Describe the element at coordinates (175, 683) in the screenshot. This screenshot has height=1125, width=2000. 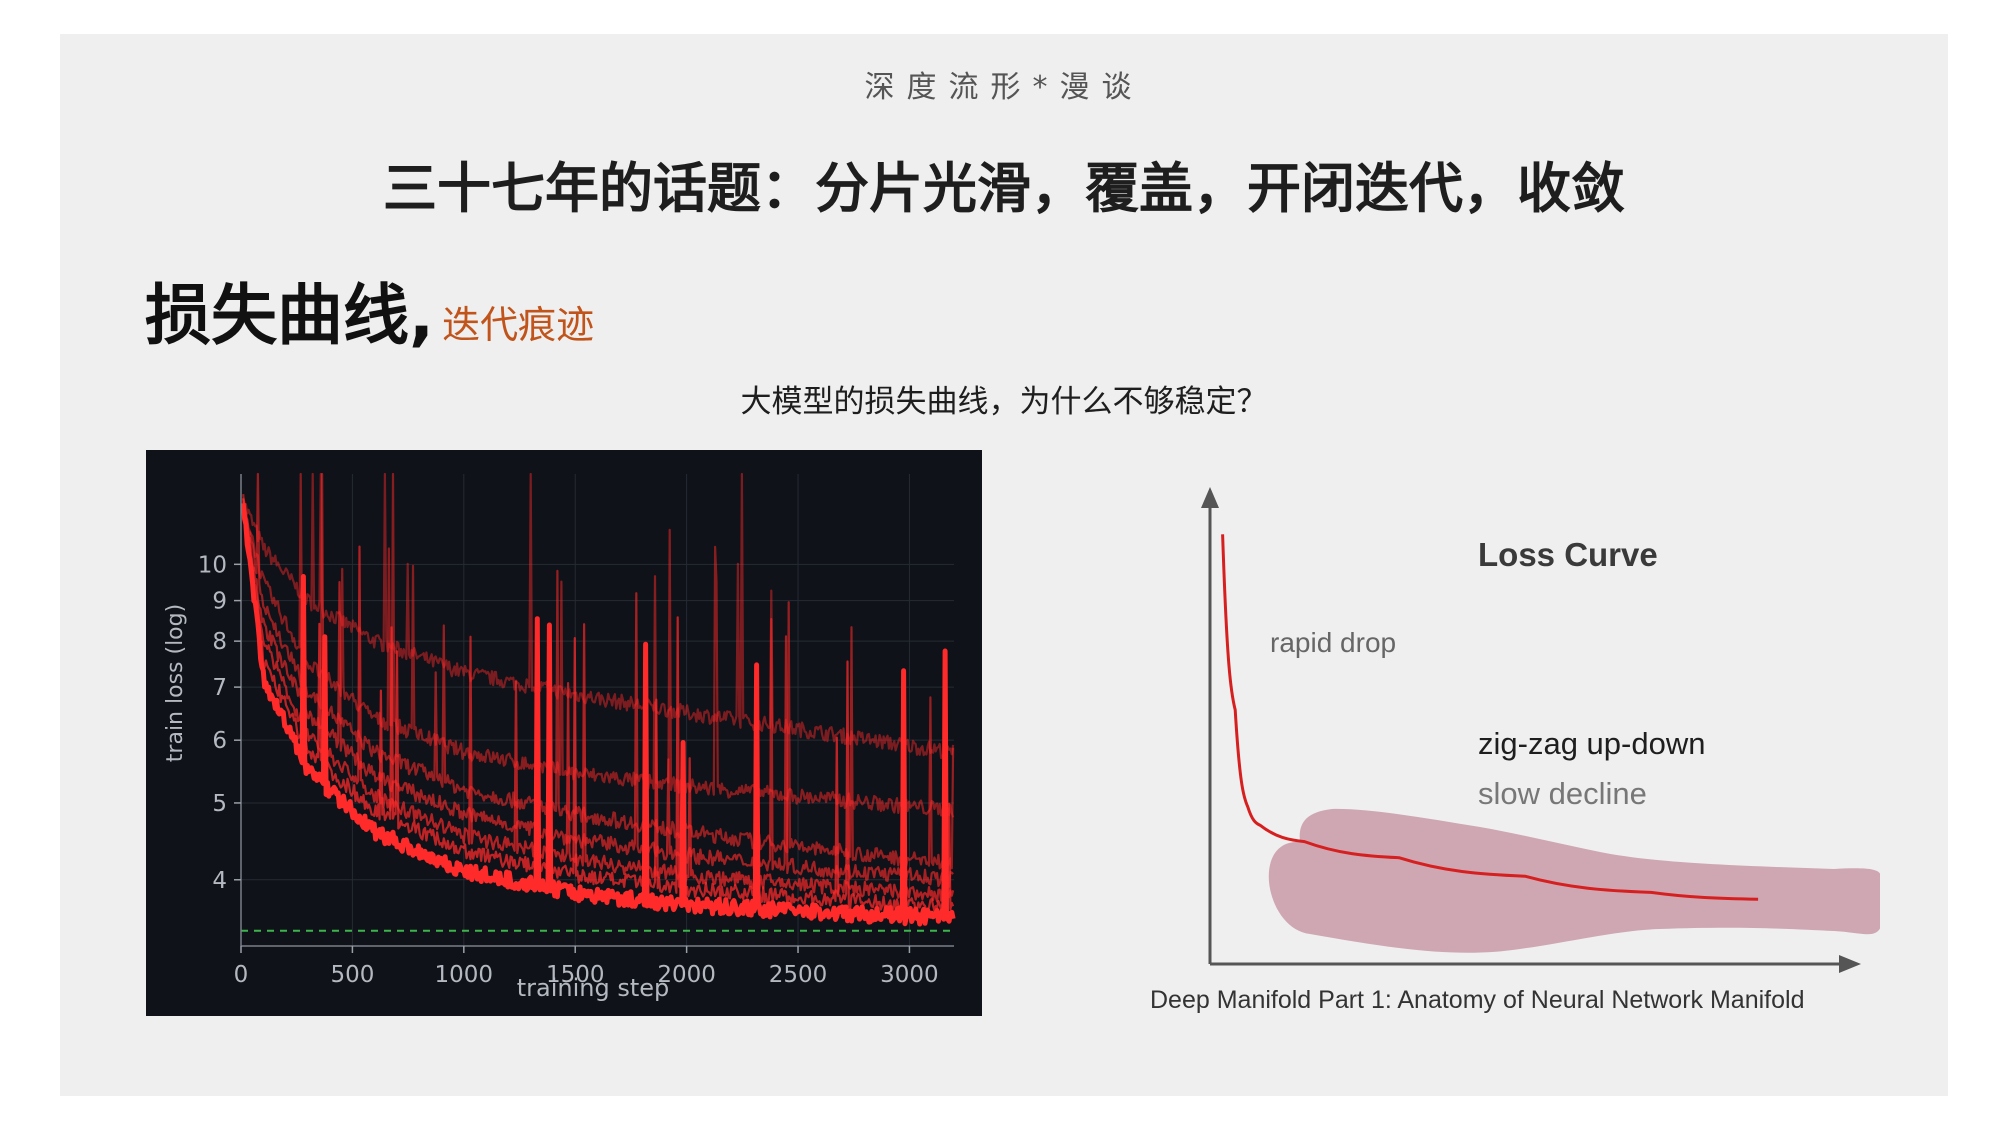
I see `y-axis-label: train loss (log)` at that location.